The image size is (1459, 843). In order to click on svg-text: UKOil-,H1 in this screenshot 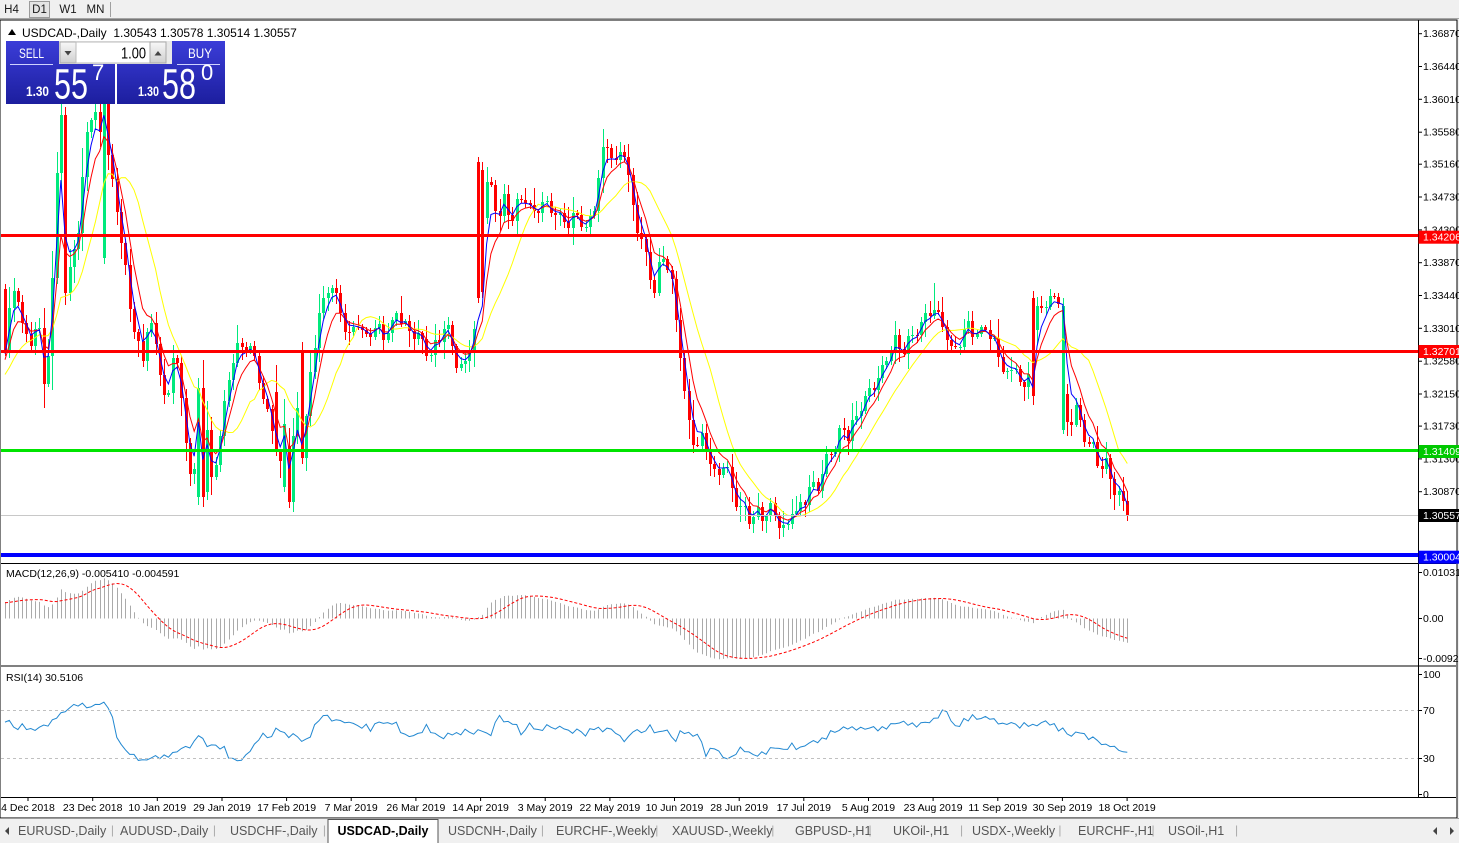, I will do `click(921, 831)`.